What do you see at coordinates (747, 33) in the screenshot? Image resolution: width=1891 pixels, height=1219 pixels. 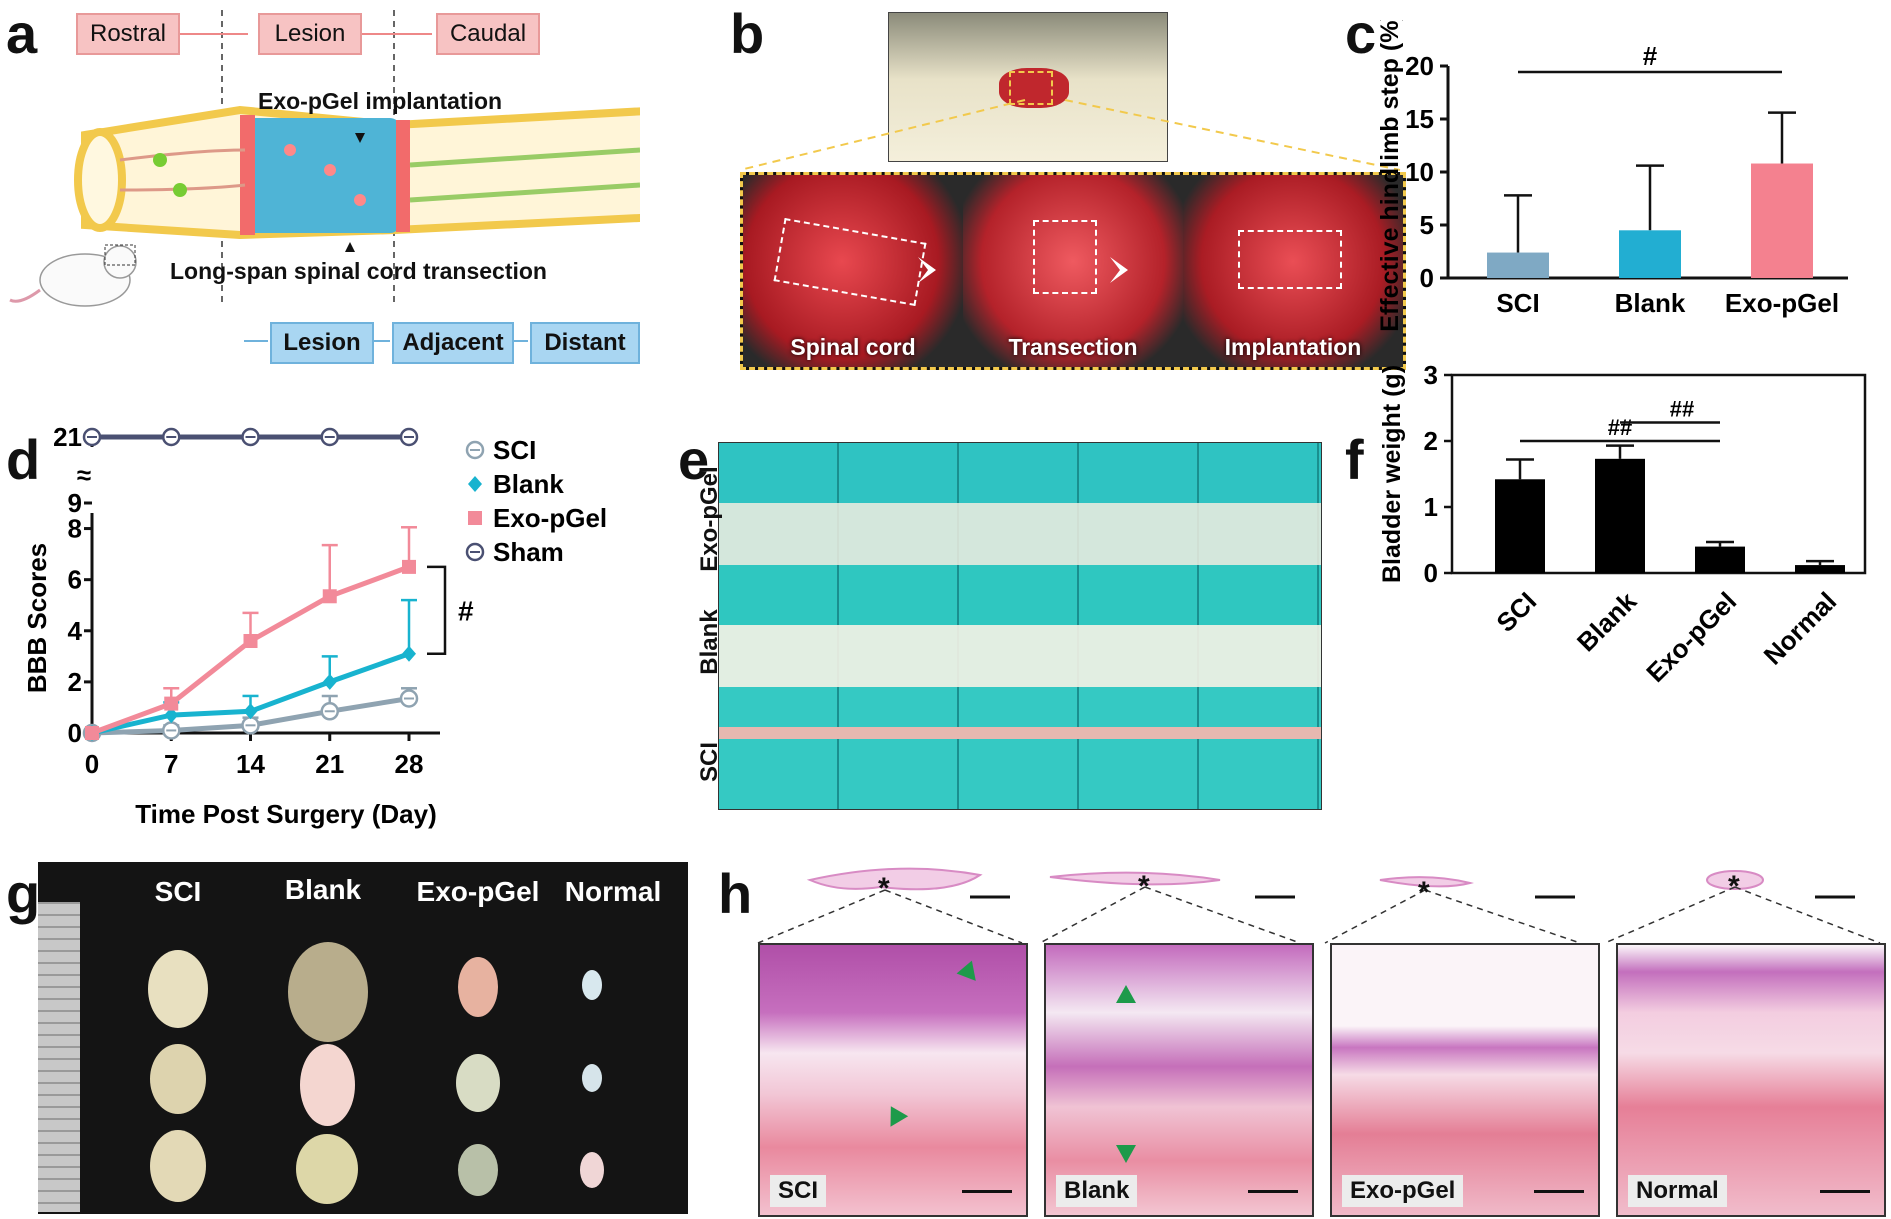 I see `panel-label-b: b` at bounding box center [747, 33].